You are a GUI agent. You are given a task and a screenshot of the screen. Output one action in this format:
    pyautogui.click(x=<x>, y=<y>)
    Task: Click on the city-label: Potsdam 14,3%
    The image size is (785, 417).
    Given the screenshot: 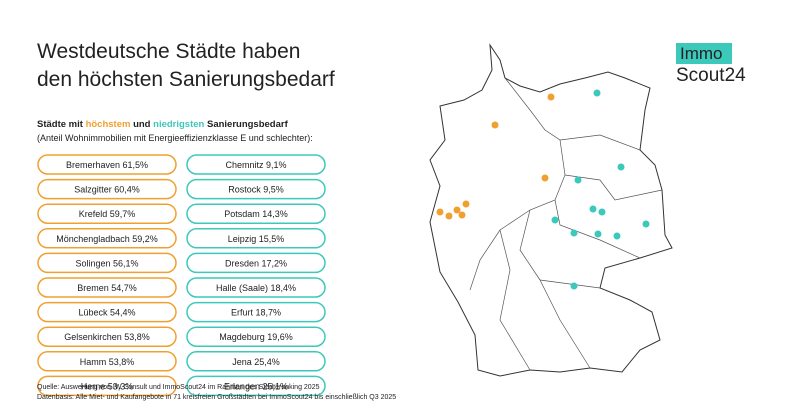 What is the action you would take?
    pyautogui.click(x=256, y=214)
    